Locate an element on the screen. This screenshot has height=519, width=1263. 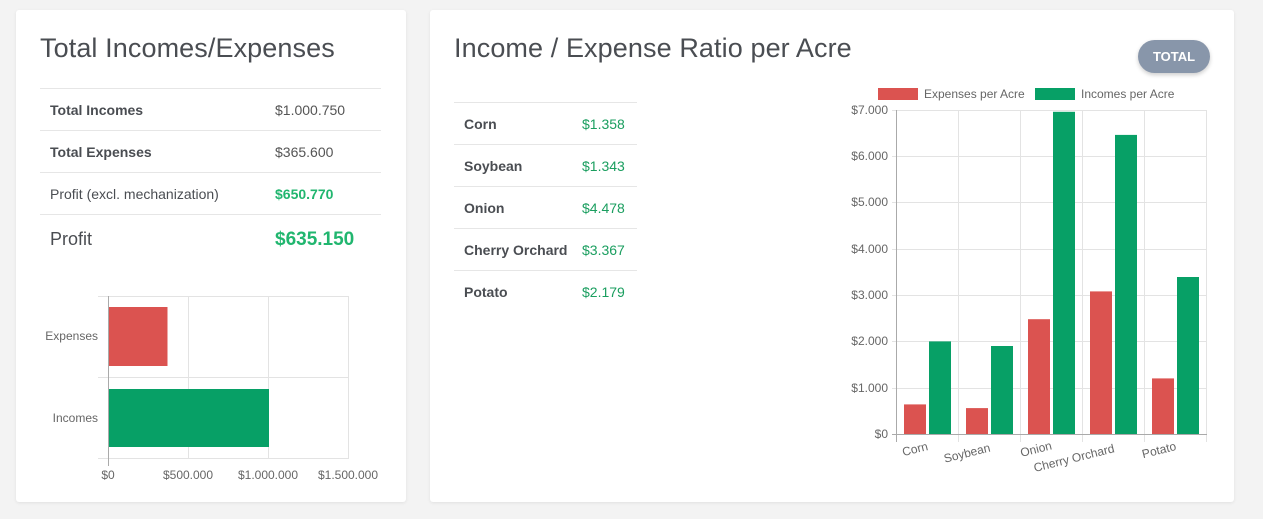
table-row: Soybean $1.343 is located at coordinates (545, 165).